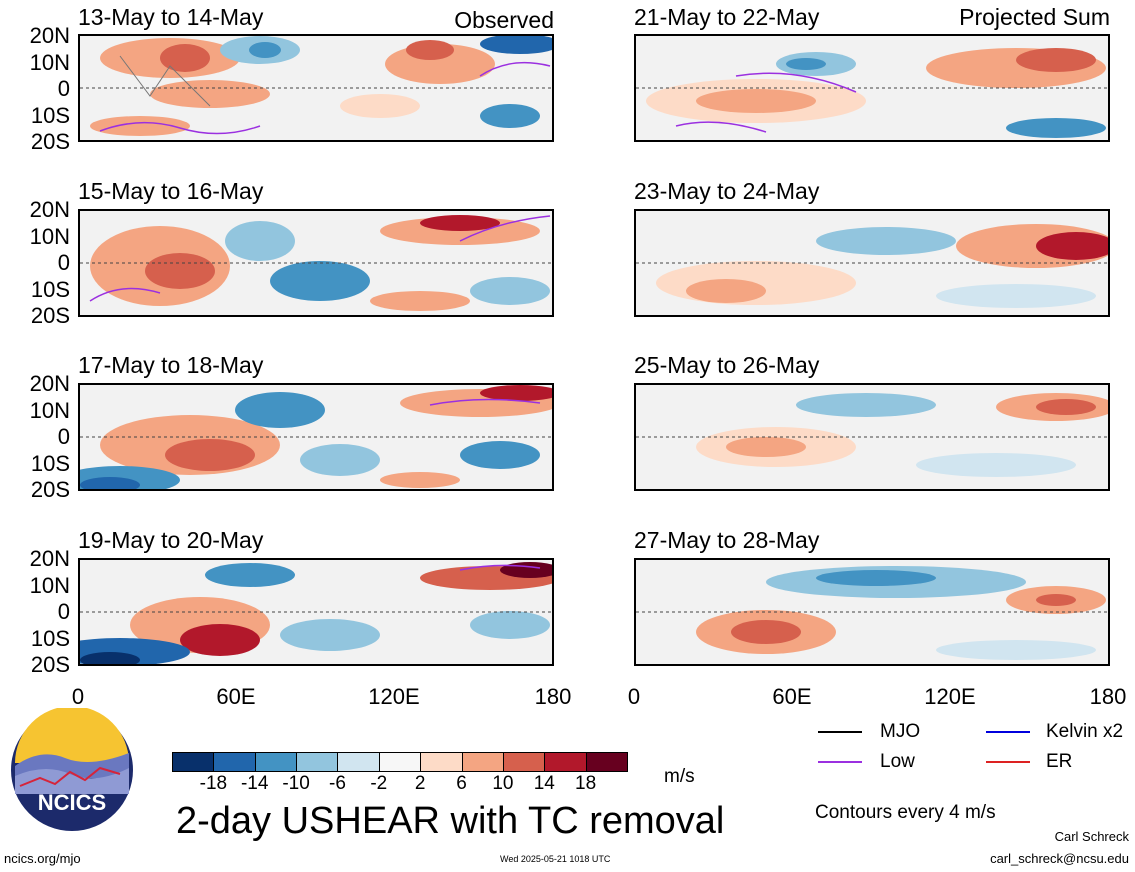 The image size is (1135, 872). What do you see at coordinates (171, 17) in the screenshot?
I see `panel-title-1: 13-May to 14-May` at bounding box center [171, 17].